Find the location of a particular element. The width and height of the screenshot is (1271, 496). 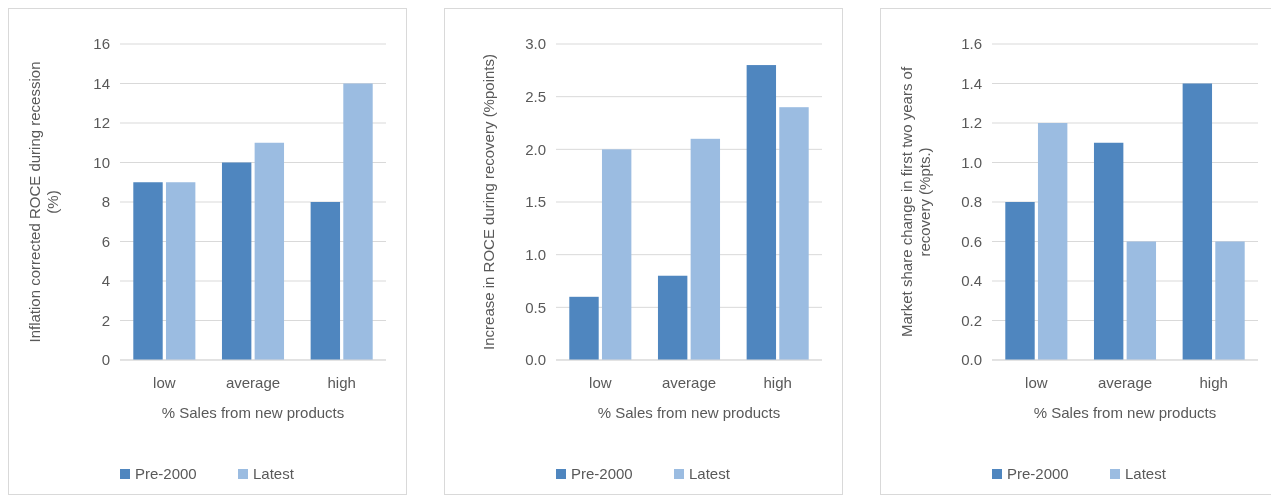

y-tick-label: 1.4 is located at coordinates (971, 83).